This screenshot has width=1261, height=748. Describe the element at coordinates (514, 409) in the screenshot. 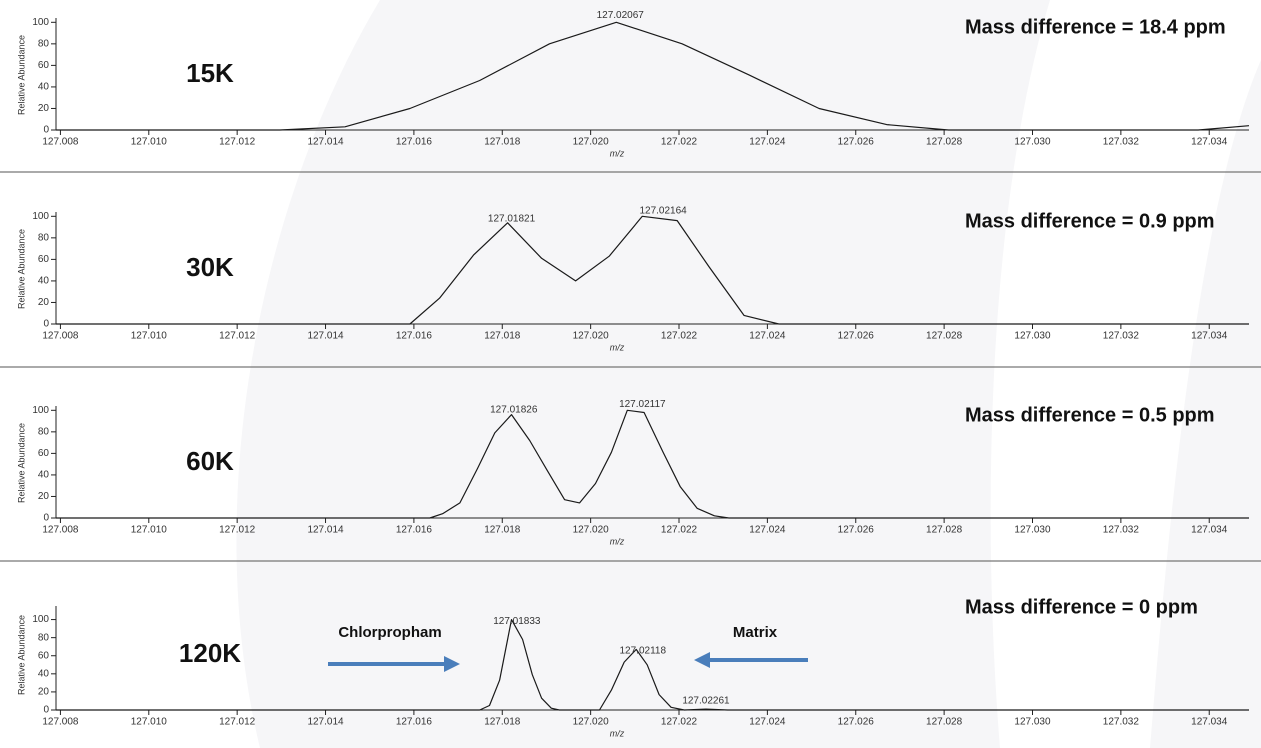

I see `peak-label: 127.01826` at that location.